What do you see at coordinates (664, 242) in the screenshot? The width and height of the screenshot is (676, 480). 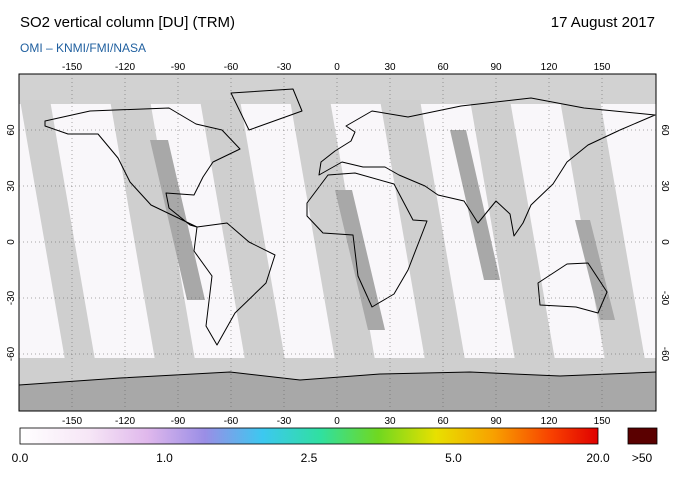 I see `lat-tick-label-right: 0` at bounding box center [664, 242].